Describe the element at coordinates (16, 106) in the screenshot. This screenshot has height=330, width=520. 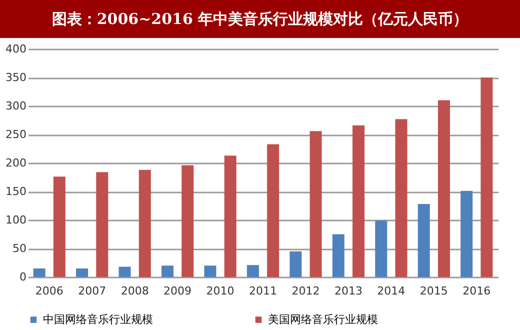
I see `y-tick-label: 300` at that location.